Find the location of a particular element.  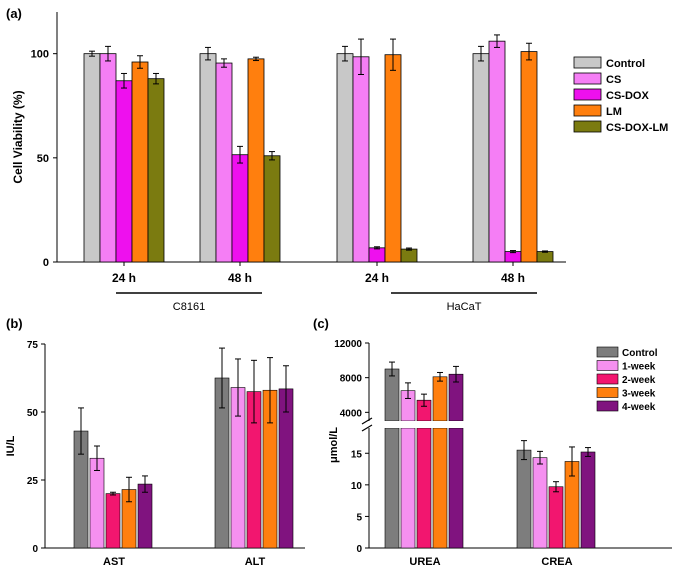

panel-a-legend-label: CS-DOX-LM is located at coordinates (637, 128).